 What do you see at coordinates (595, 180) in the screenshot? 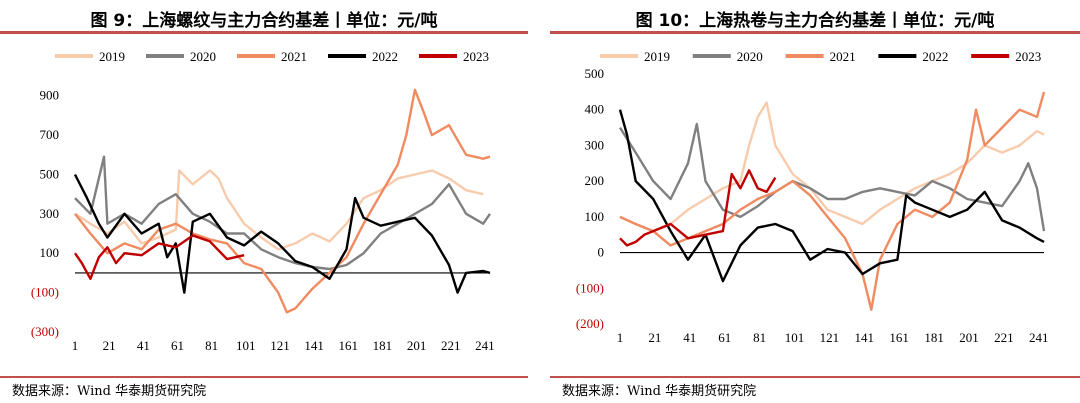
I see `y-tick-label: 200` at bounding box center [595, 180].